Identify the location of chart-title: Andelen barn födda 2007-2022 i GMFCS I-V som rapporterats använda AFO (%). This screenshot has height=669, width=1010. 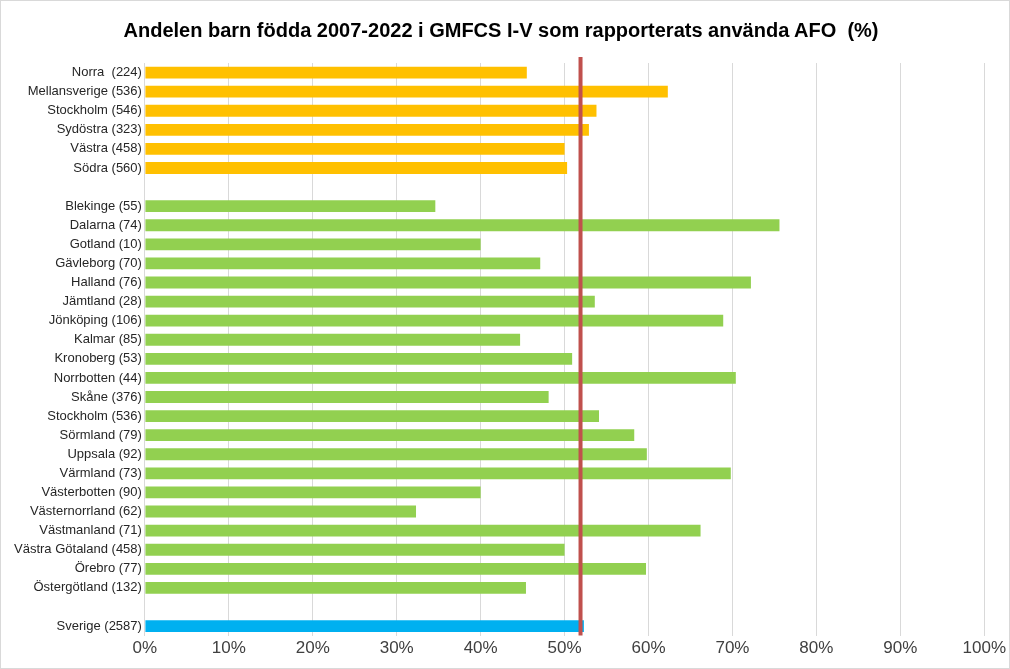
(501, 29).